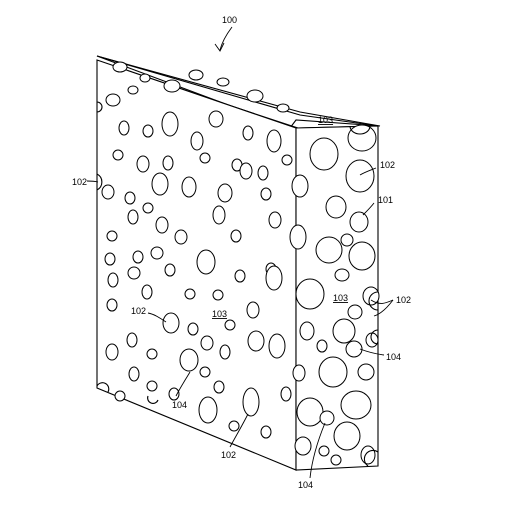  What do you see at coordinates (79, 182) in the screenshot?
I see `label-102-left: 102` at bounding box center [79, 182].